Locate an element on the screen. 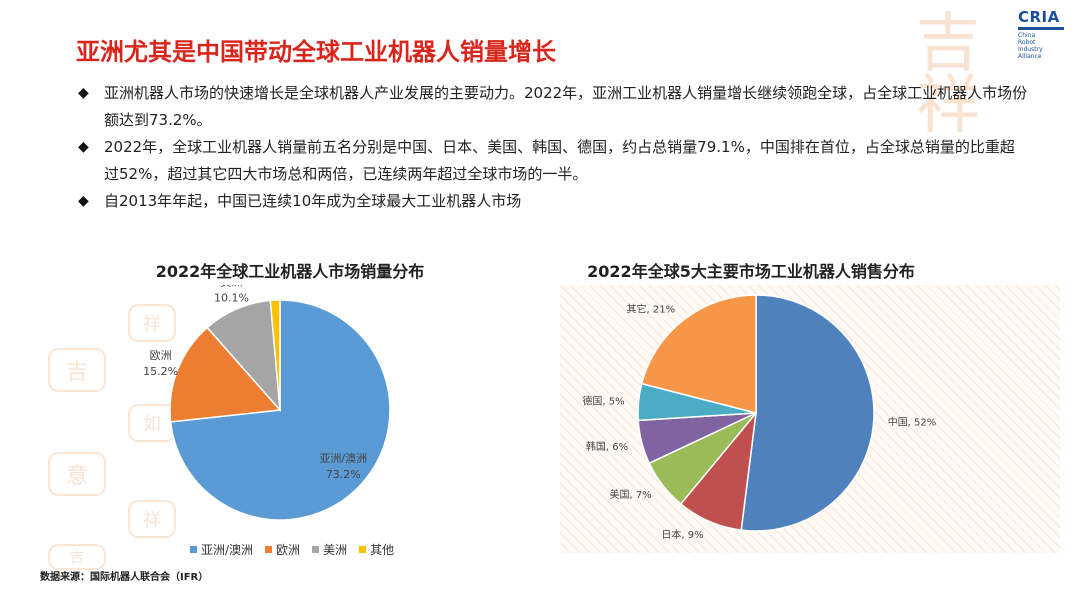 This screenshot has height=606, width=1080. legend-item: 美洲 is located at coordinates (329, 549).